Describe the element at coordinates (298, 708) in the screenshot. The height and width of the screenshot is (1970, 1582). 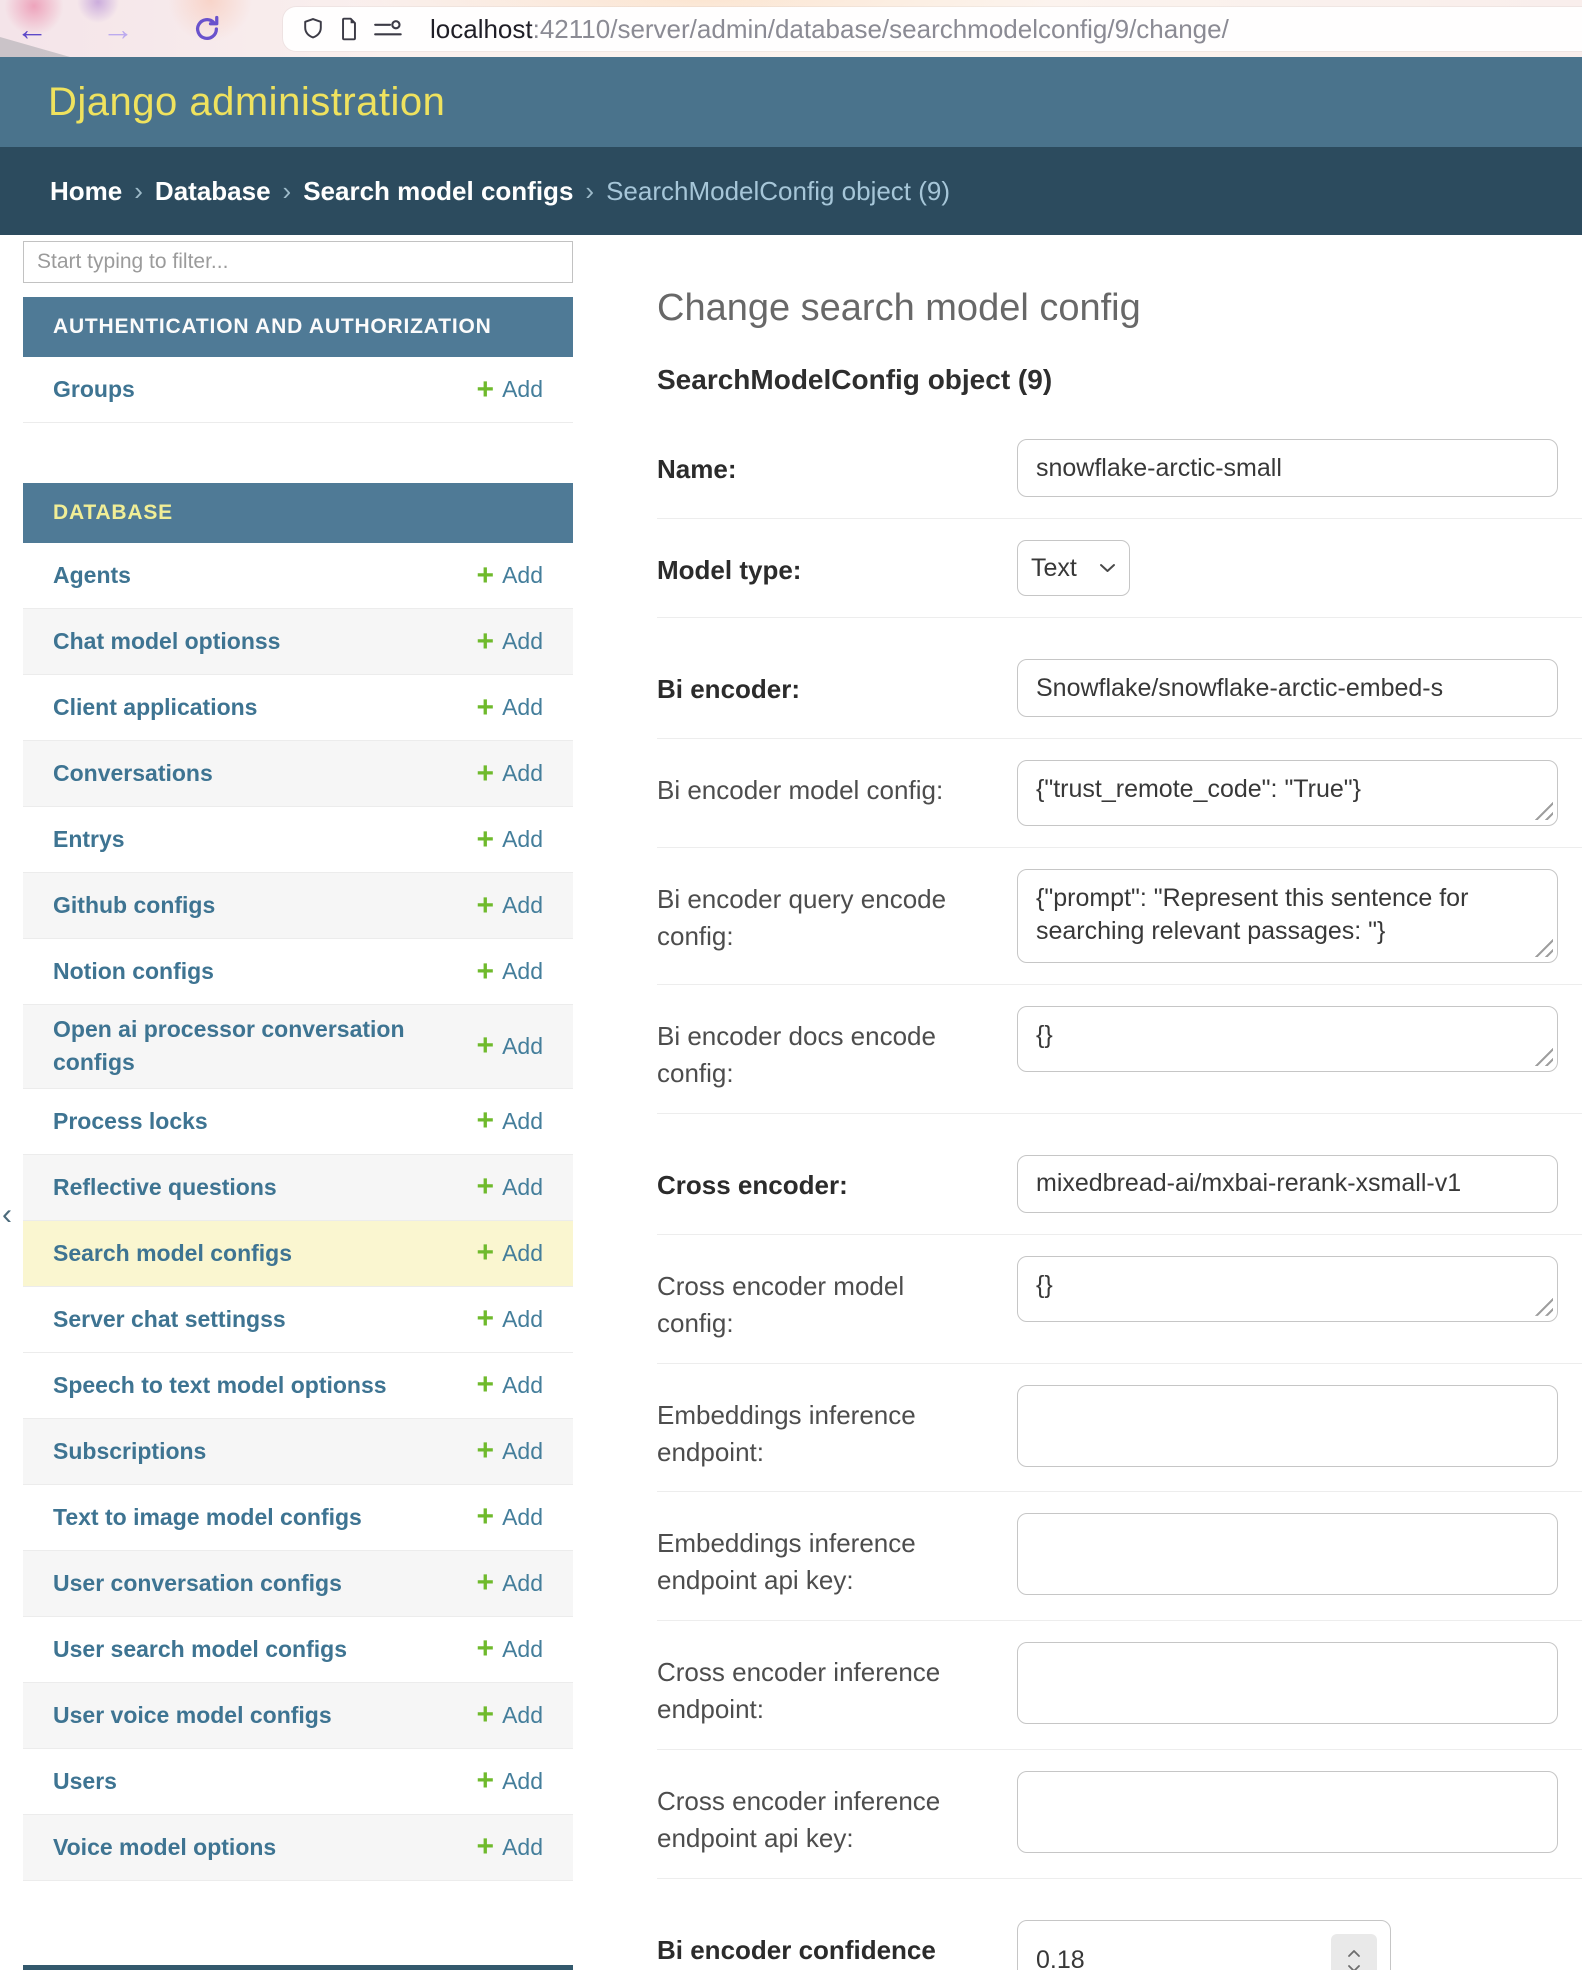
I see `sidebar-item-client-applications: Client applications + Add` at that location.